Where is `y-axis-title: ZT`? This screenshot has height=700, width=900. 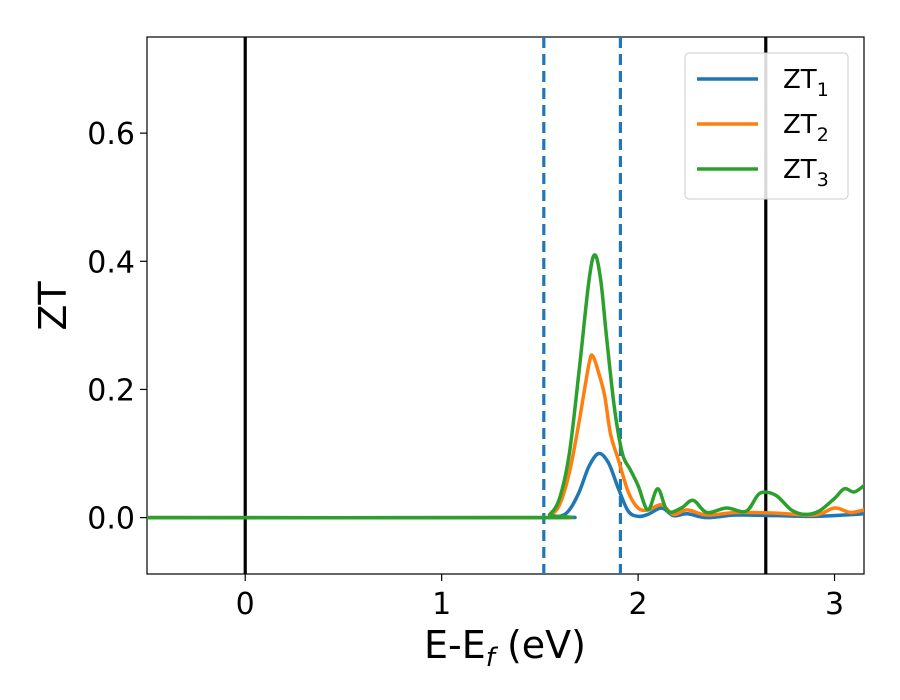 y-axis-title: ZT is located at coordinates (53, 306).